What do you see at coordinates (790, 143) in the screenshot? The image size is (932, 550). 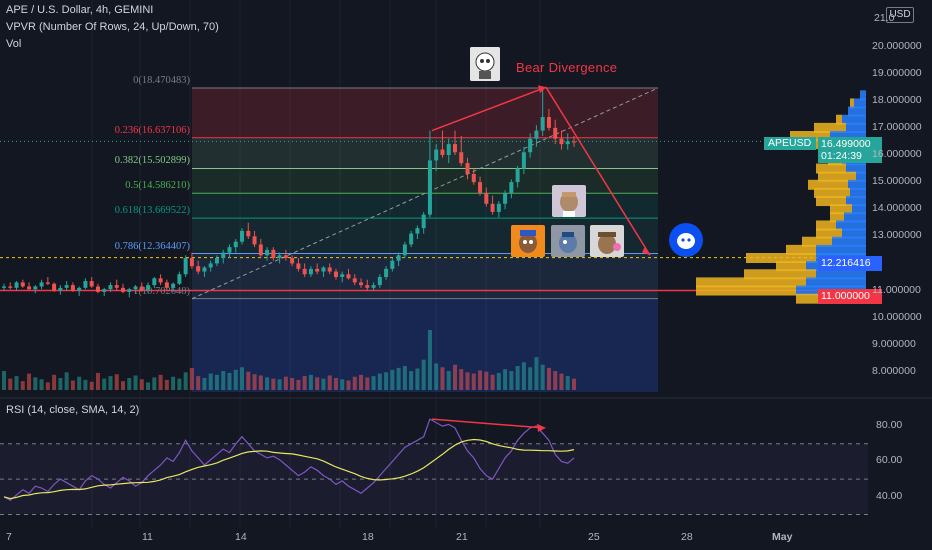 I see `symbol-tag: APEUSD` at bounding box center [790, 143].